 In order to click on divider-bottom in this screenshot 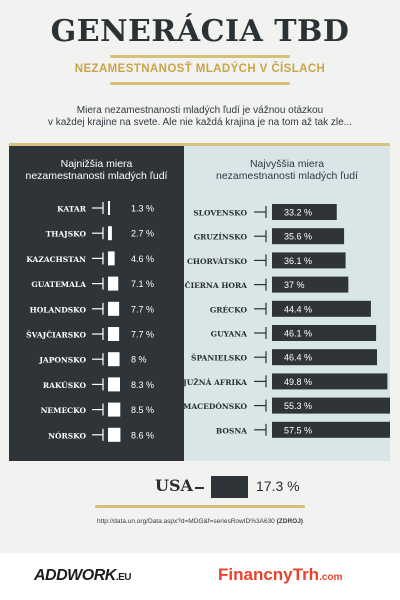, I will do `click(200, 506)`.